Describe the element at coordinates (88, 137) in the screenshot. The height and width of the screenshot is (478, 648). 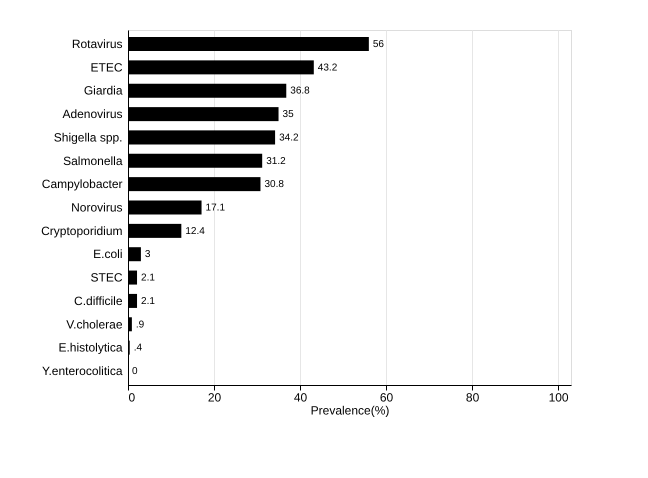
I see `y-tick-label: Shigella spp.` at that location.